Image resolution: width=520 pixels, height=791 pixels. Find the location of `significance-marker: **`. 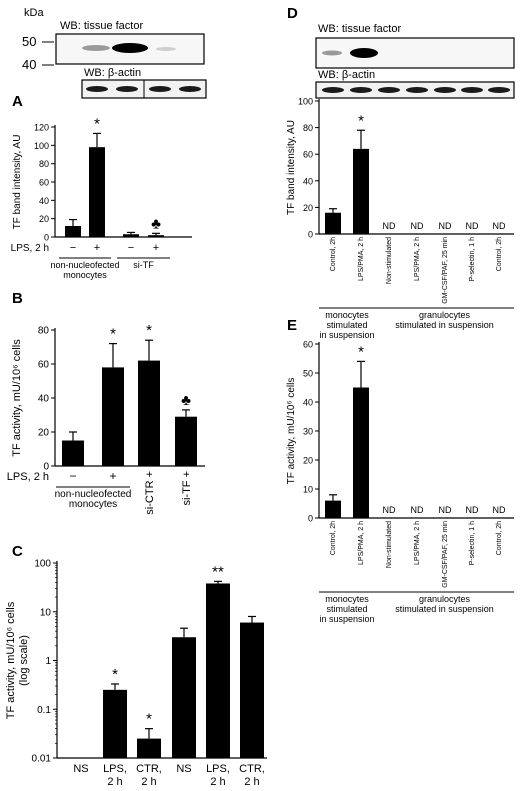

significance-marker: ** is located at coordinates (218, 571).